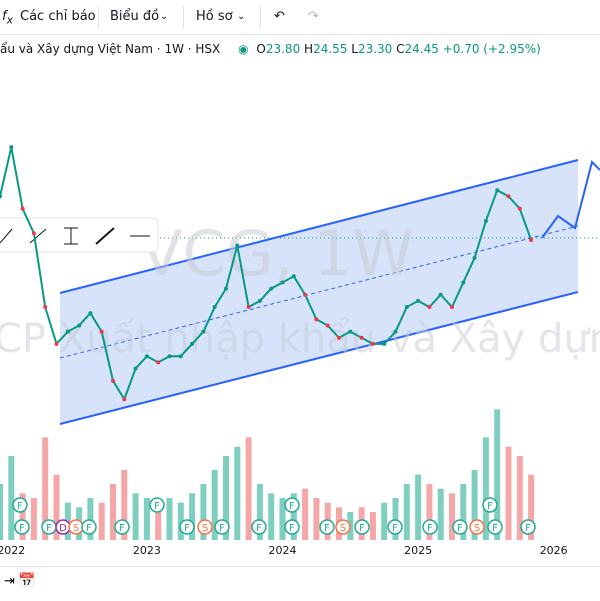 This screenshot has height=601, width=600. I want to click on chevron: ⌄, so click(164, 16).